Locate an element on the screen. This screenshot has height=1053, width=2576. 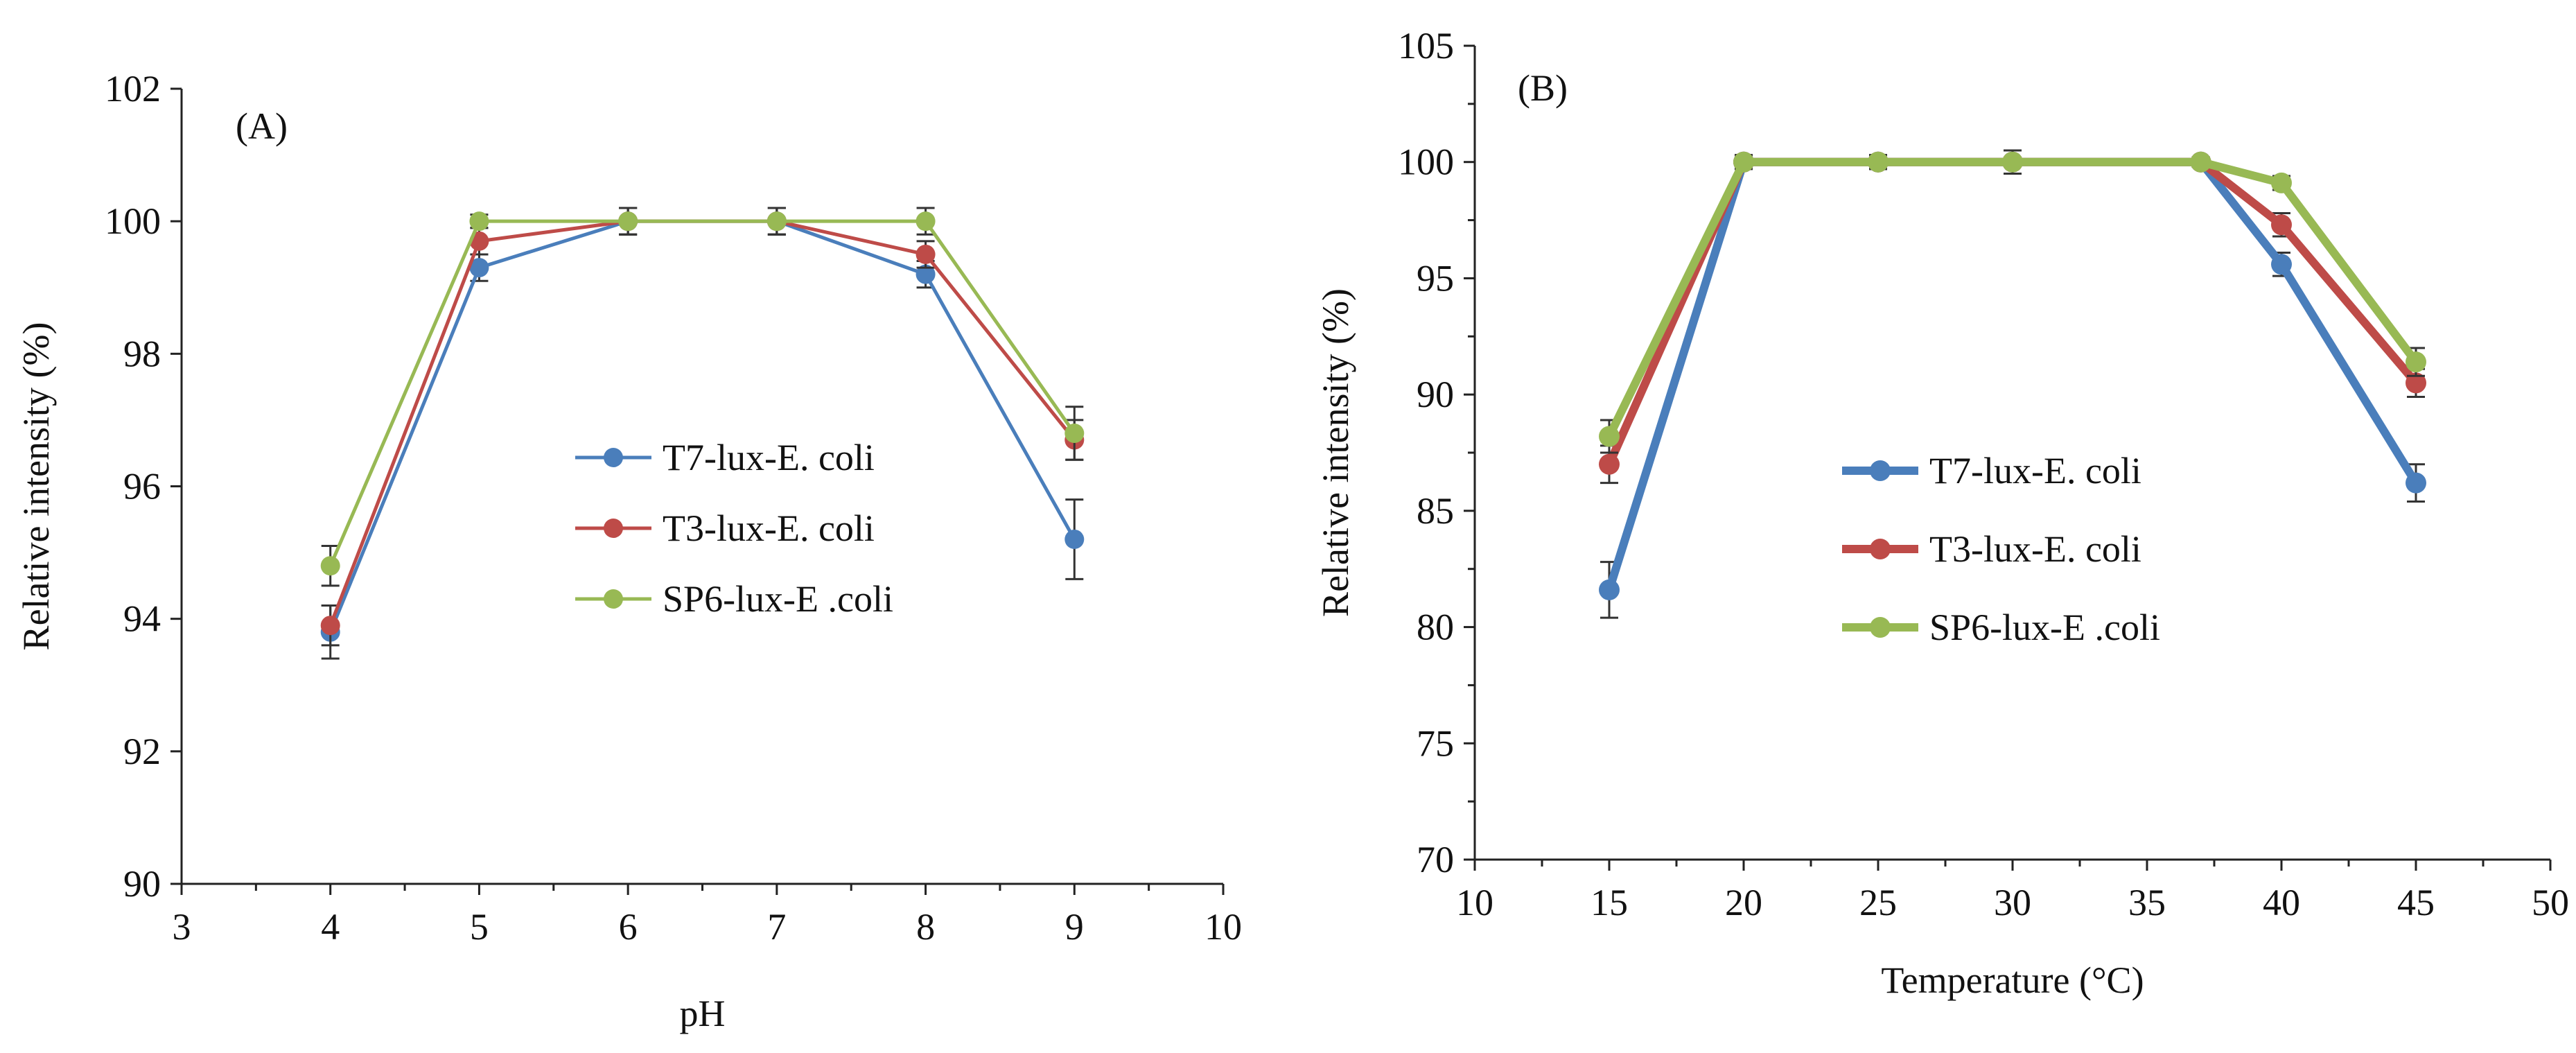
y-tick-label: 96 is located at coordinates (142, 486).